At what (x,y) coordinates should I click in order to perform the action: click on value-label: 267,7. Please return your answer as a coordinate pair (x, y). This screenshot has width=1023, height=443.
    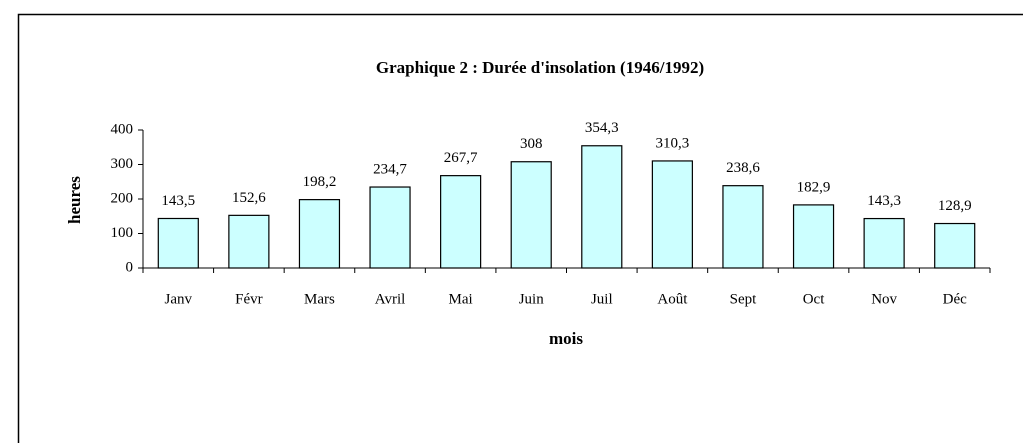
    Looking at the image, I should click on (461, 158).